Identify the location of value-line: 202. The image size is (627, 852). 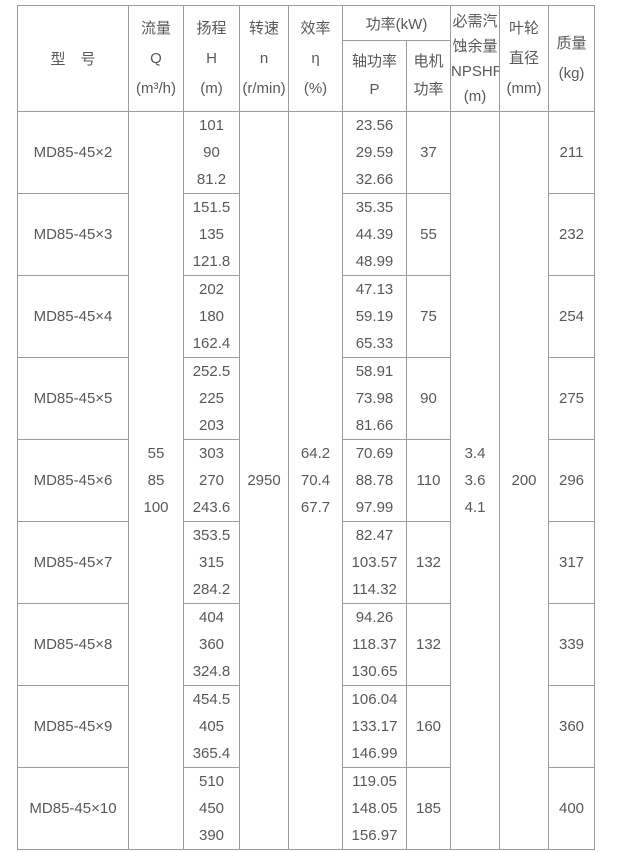
(211, 289).